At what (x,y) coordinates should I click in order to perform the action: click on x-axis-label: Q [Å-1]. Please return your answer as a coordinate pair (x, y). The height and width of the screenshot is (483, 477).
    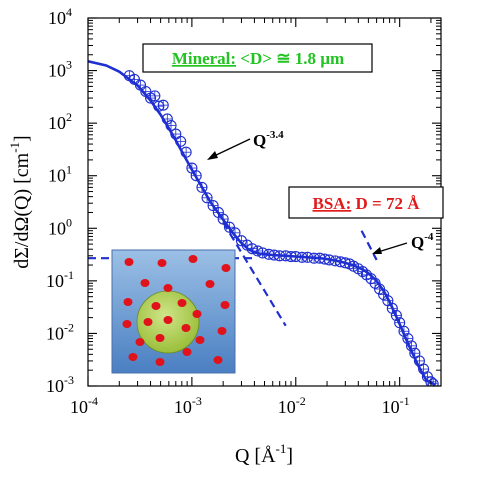
    Looking at the image, I should click on (264, 454).